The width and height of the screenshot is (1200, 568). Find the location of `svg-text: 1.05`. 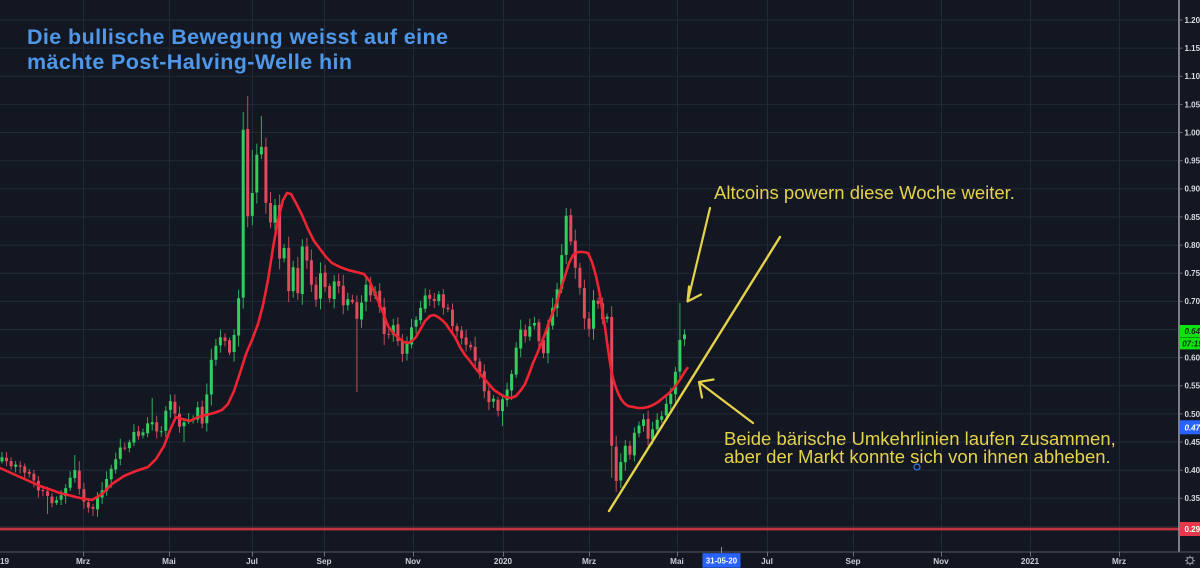

svg-text: 1.05 is located at coordinates (1192, 104).